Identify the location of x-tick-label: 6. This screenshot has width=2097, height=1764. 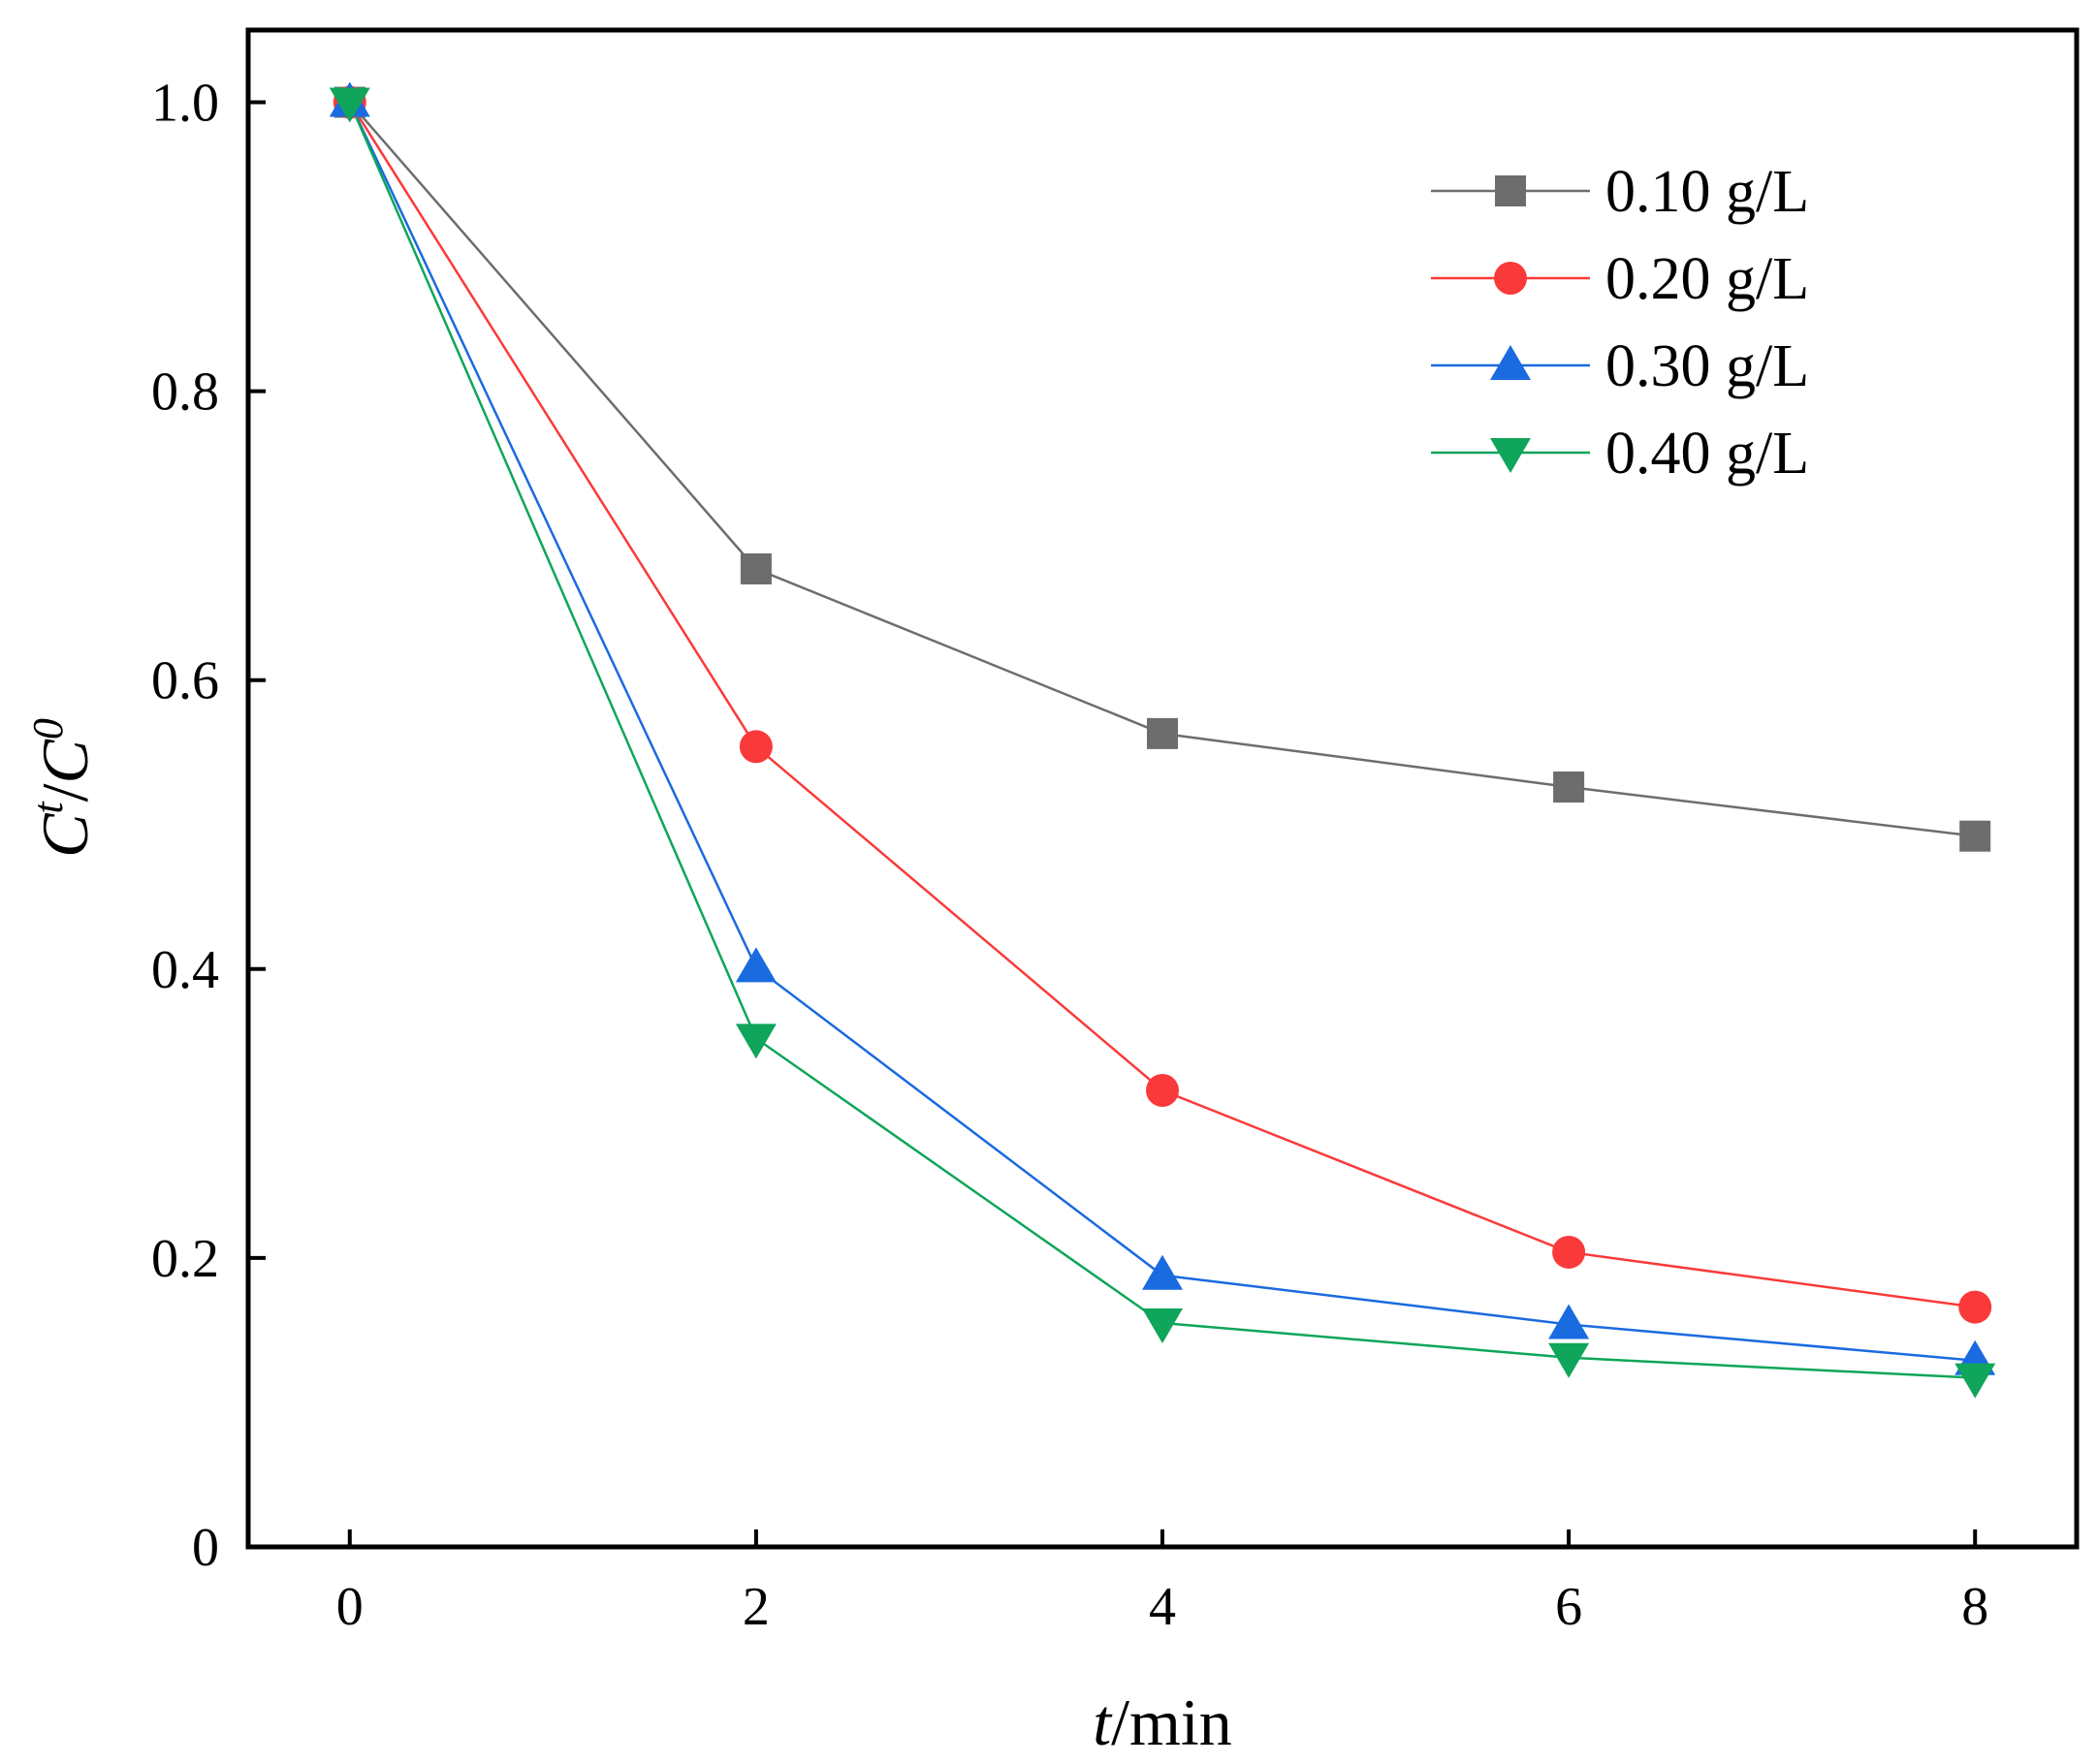
(1568, 1607).